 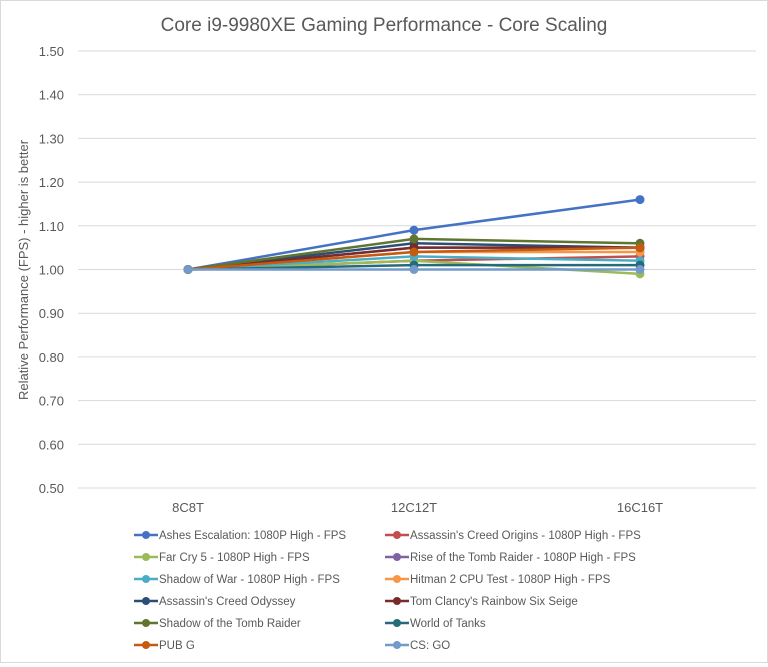 I want to click on legend-item: Ashes Escalation: 1080P High - FPS, so click(x=240, y=536).